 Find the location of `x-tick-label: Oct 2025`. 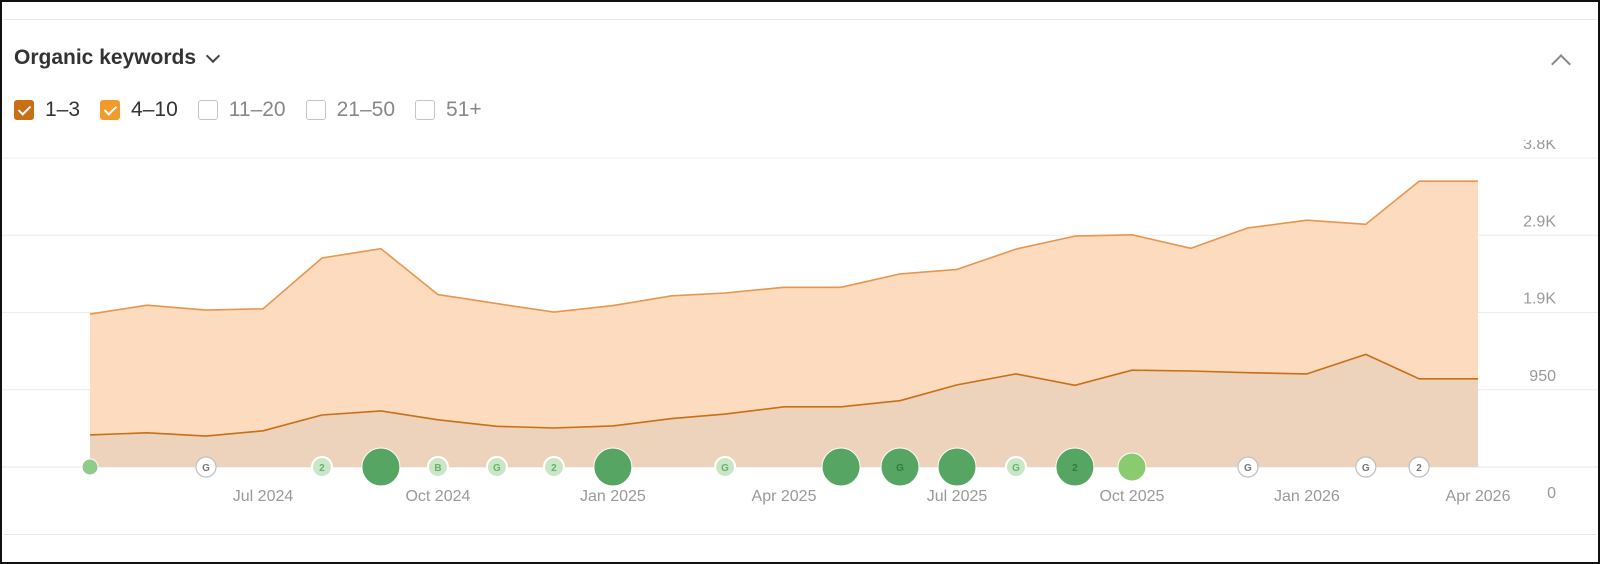

x-tick-label: Oct 2025 is located at coordinates (1131, 496).